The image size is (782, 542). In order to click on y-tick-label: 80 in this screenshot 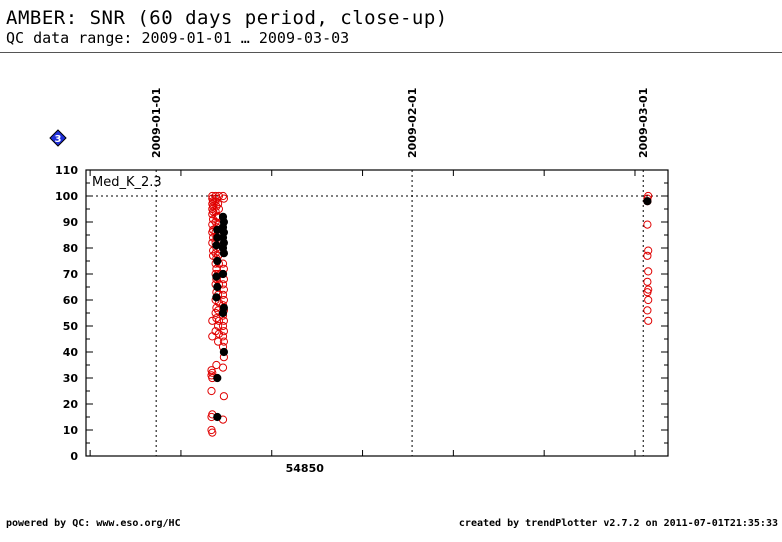, I will do `click(71, 248)`.